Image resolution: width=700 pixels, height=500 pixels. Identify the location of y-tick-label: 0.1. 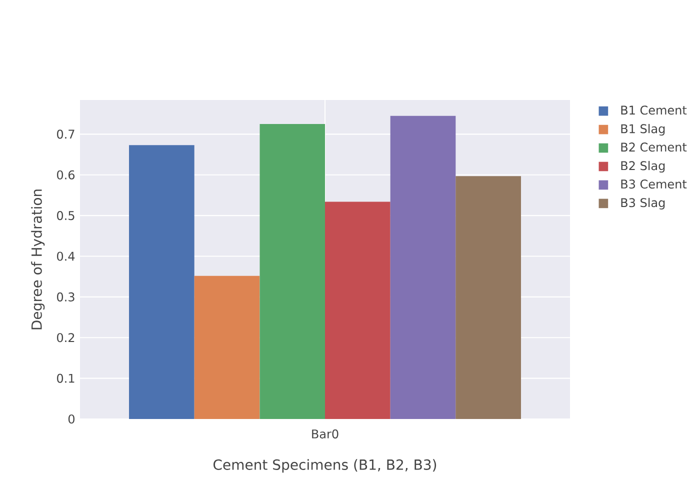
(65, 378).